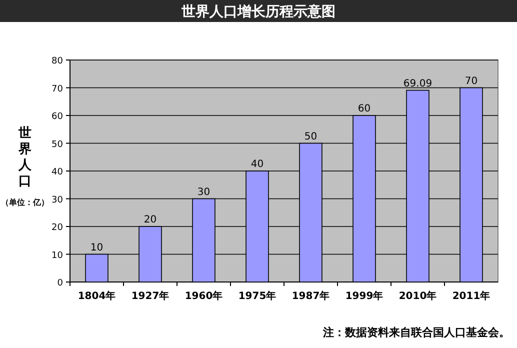 The width and height of the screenshot is (517, 348). What do you see at coordinates (311, 296) in the screenshot?
I see `x-tick-label: 1987年` at bounding box center [311, 296].